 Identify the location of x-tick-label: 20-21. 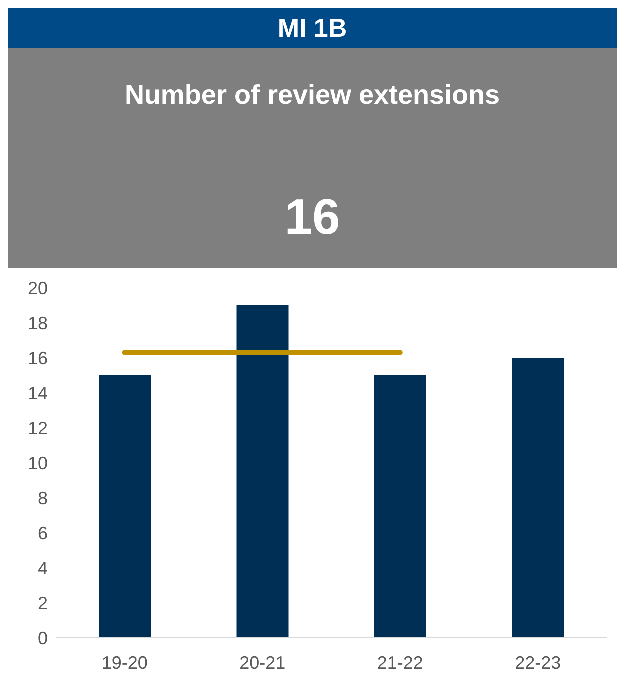
(263, 662).